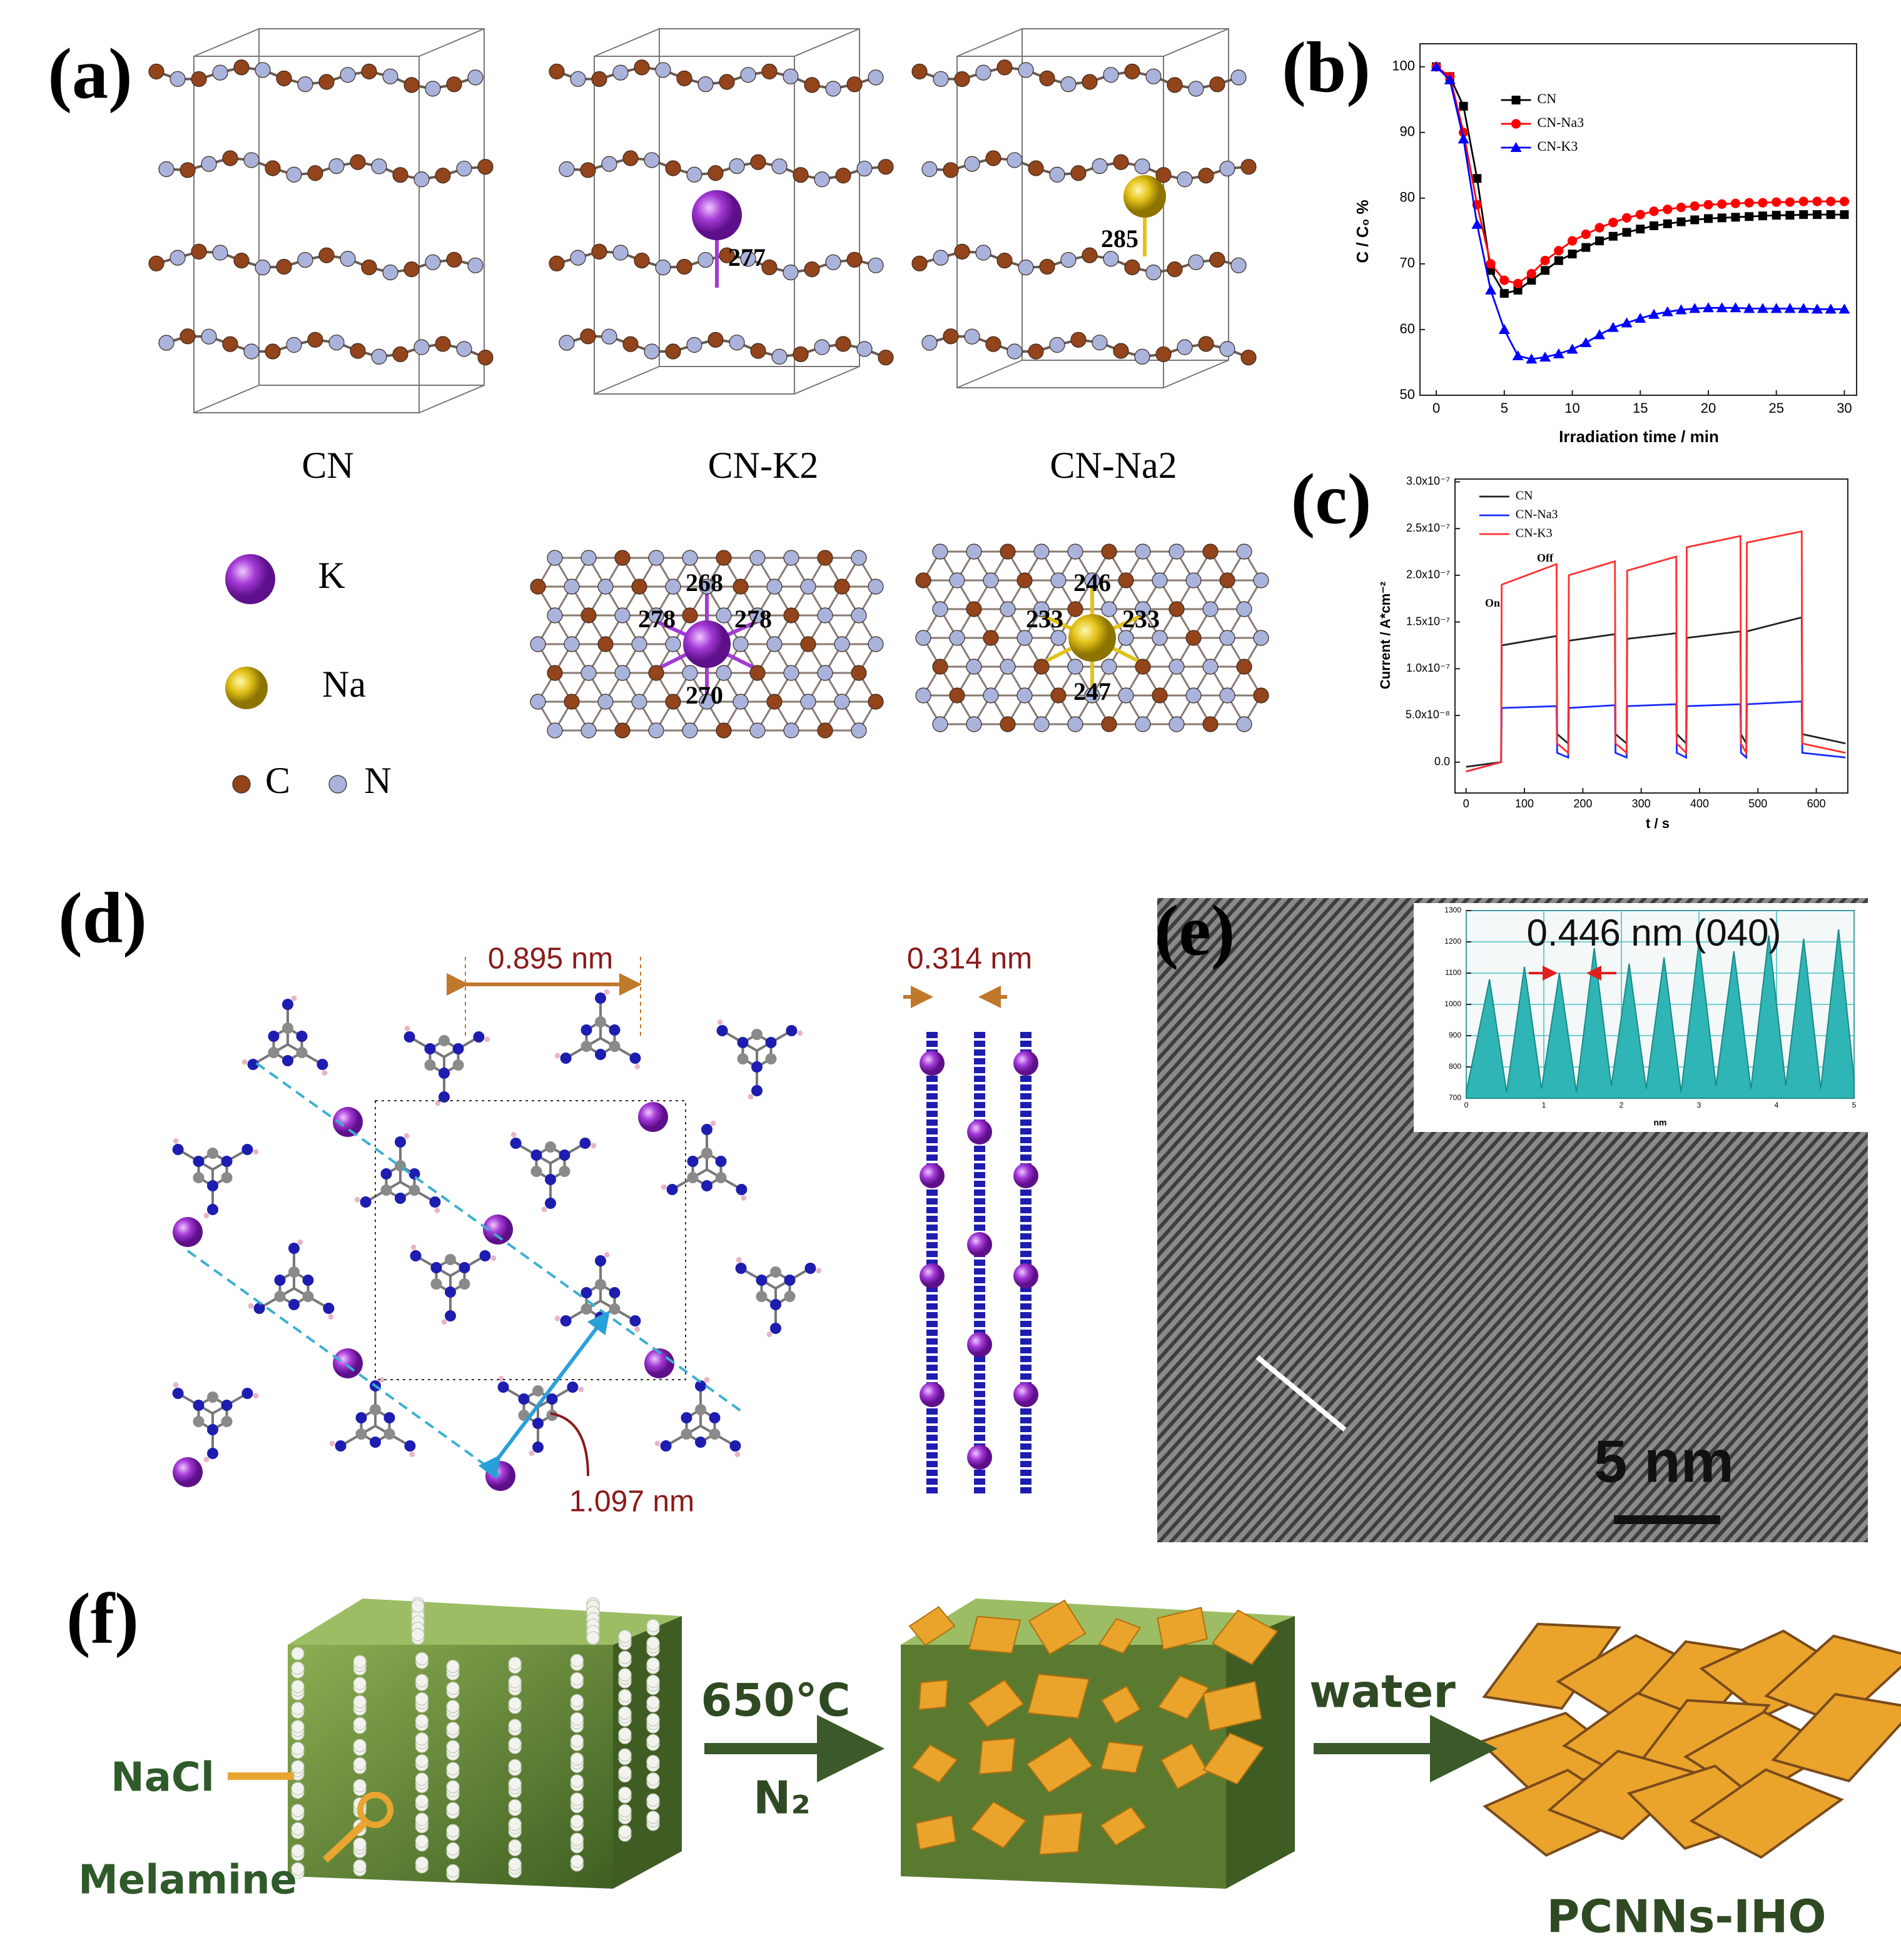  Describe the element at coordinates (1516, 124) in the screenshot. I see `legend-marker` at that location.